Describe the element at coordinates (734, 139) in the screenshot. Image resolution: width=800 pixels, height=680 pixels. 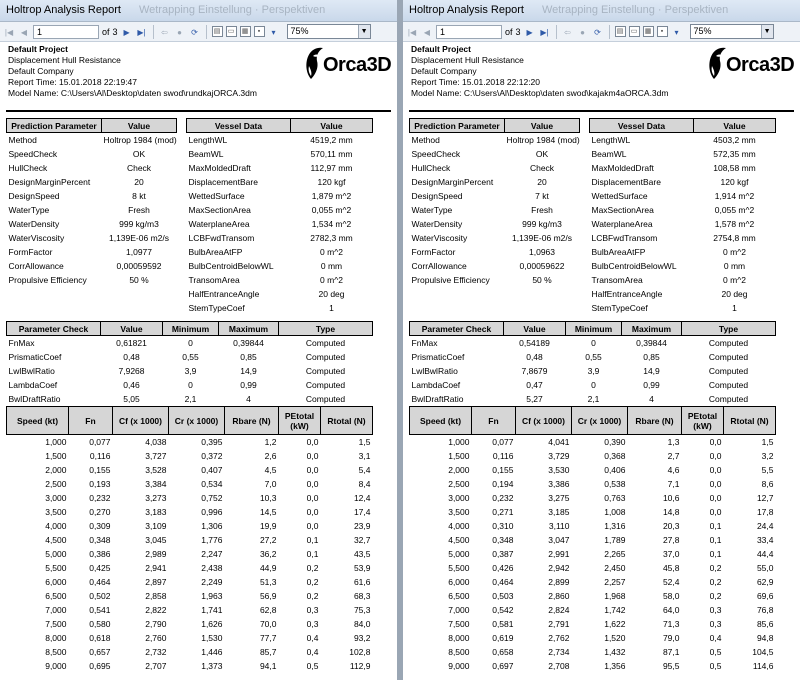
I see `table-cell: 4503,2 mm` at that location.